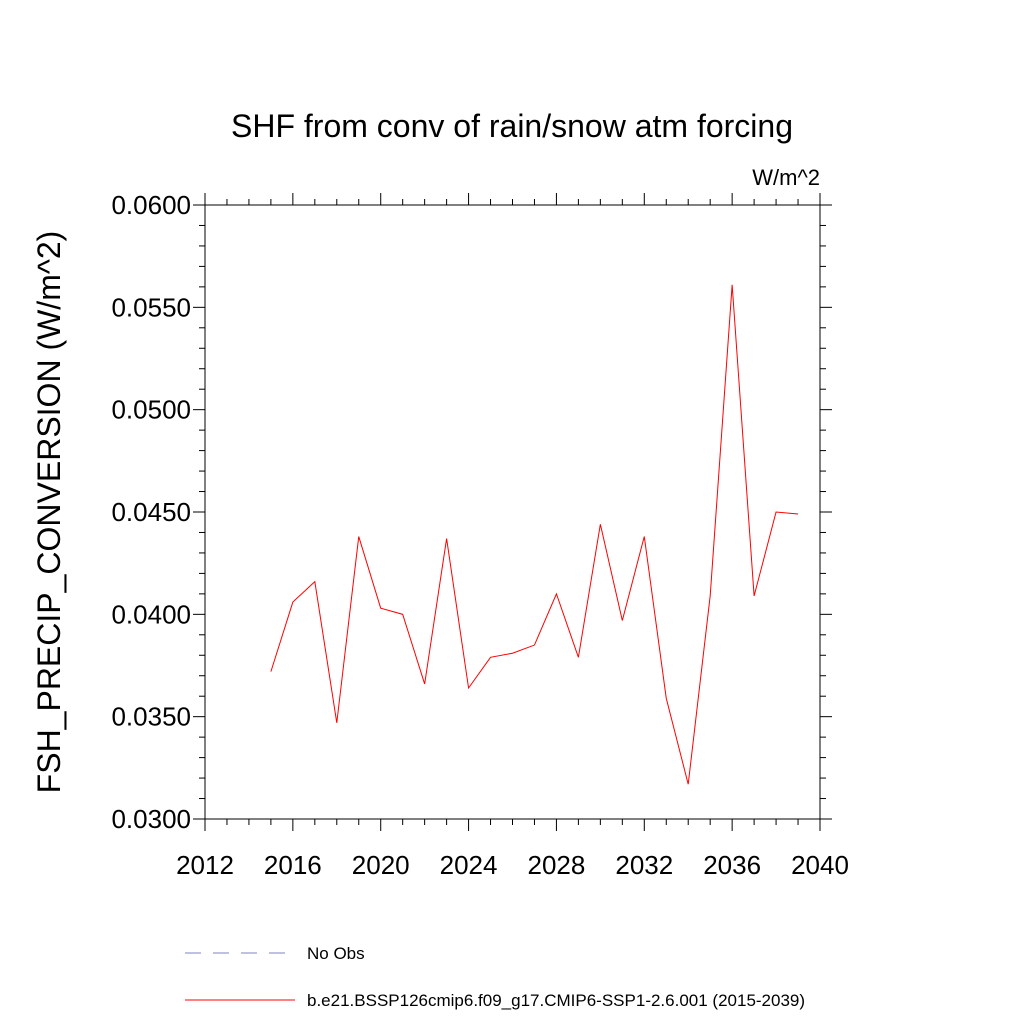 The width and height of the screenshot is (1024, 1024). What do you see at coordinates (151, 614) in the screenshot?
I see `y-tick-label: 0.0400` at bounding box center [151, 614].